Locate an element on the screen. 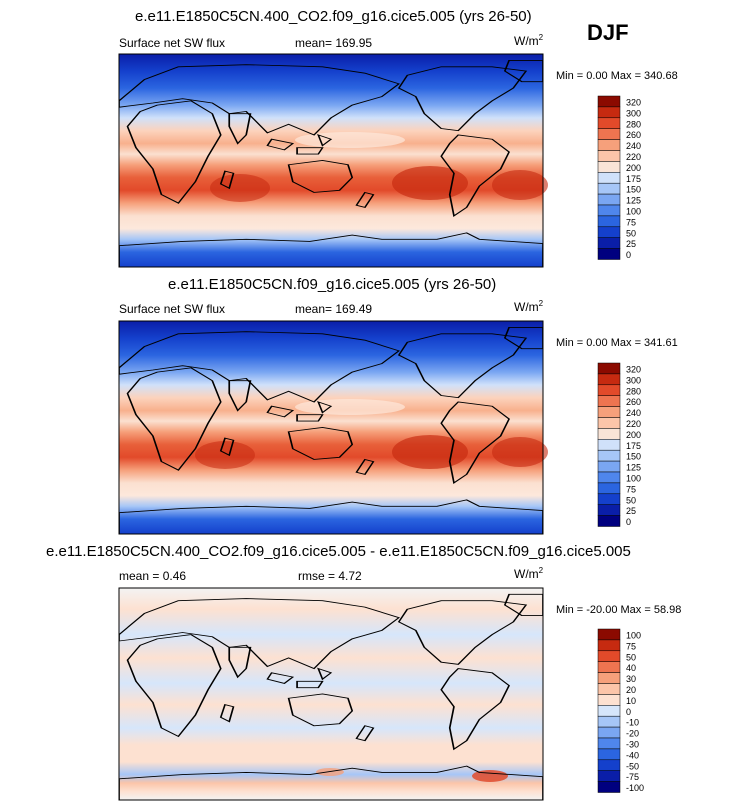 Image resolution: width=733 pixels, height=806 pixels. panel2-max-atlantic is located at coordinates (520, 452).